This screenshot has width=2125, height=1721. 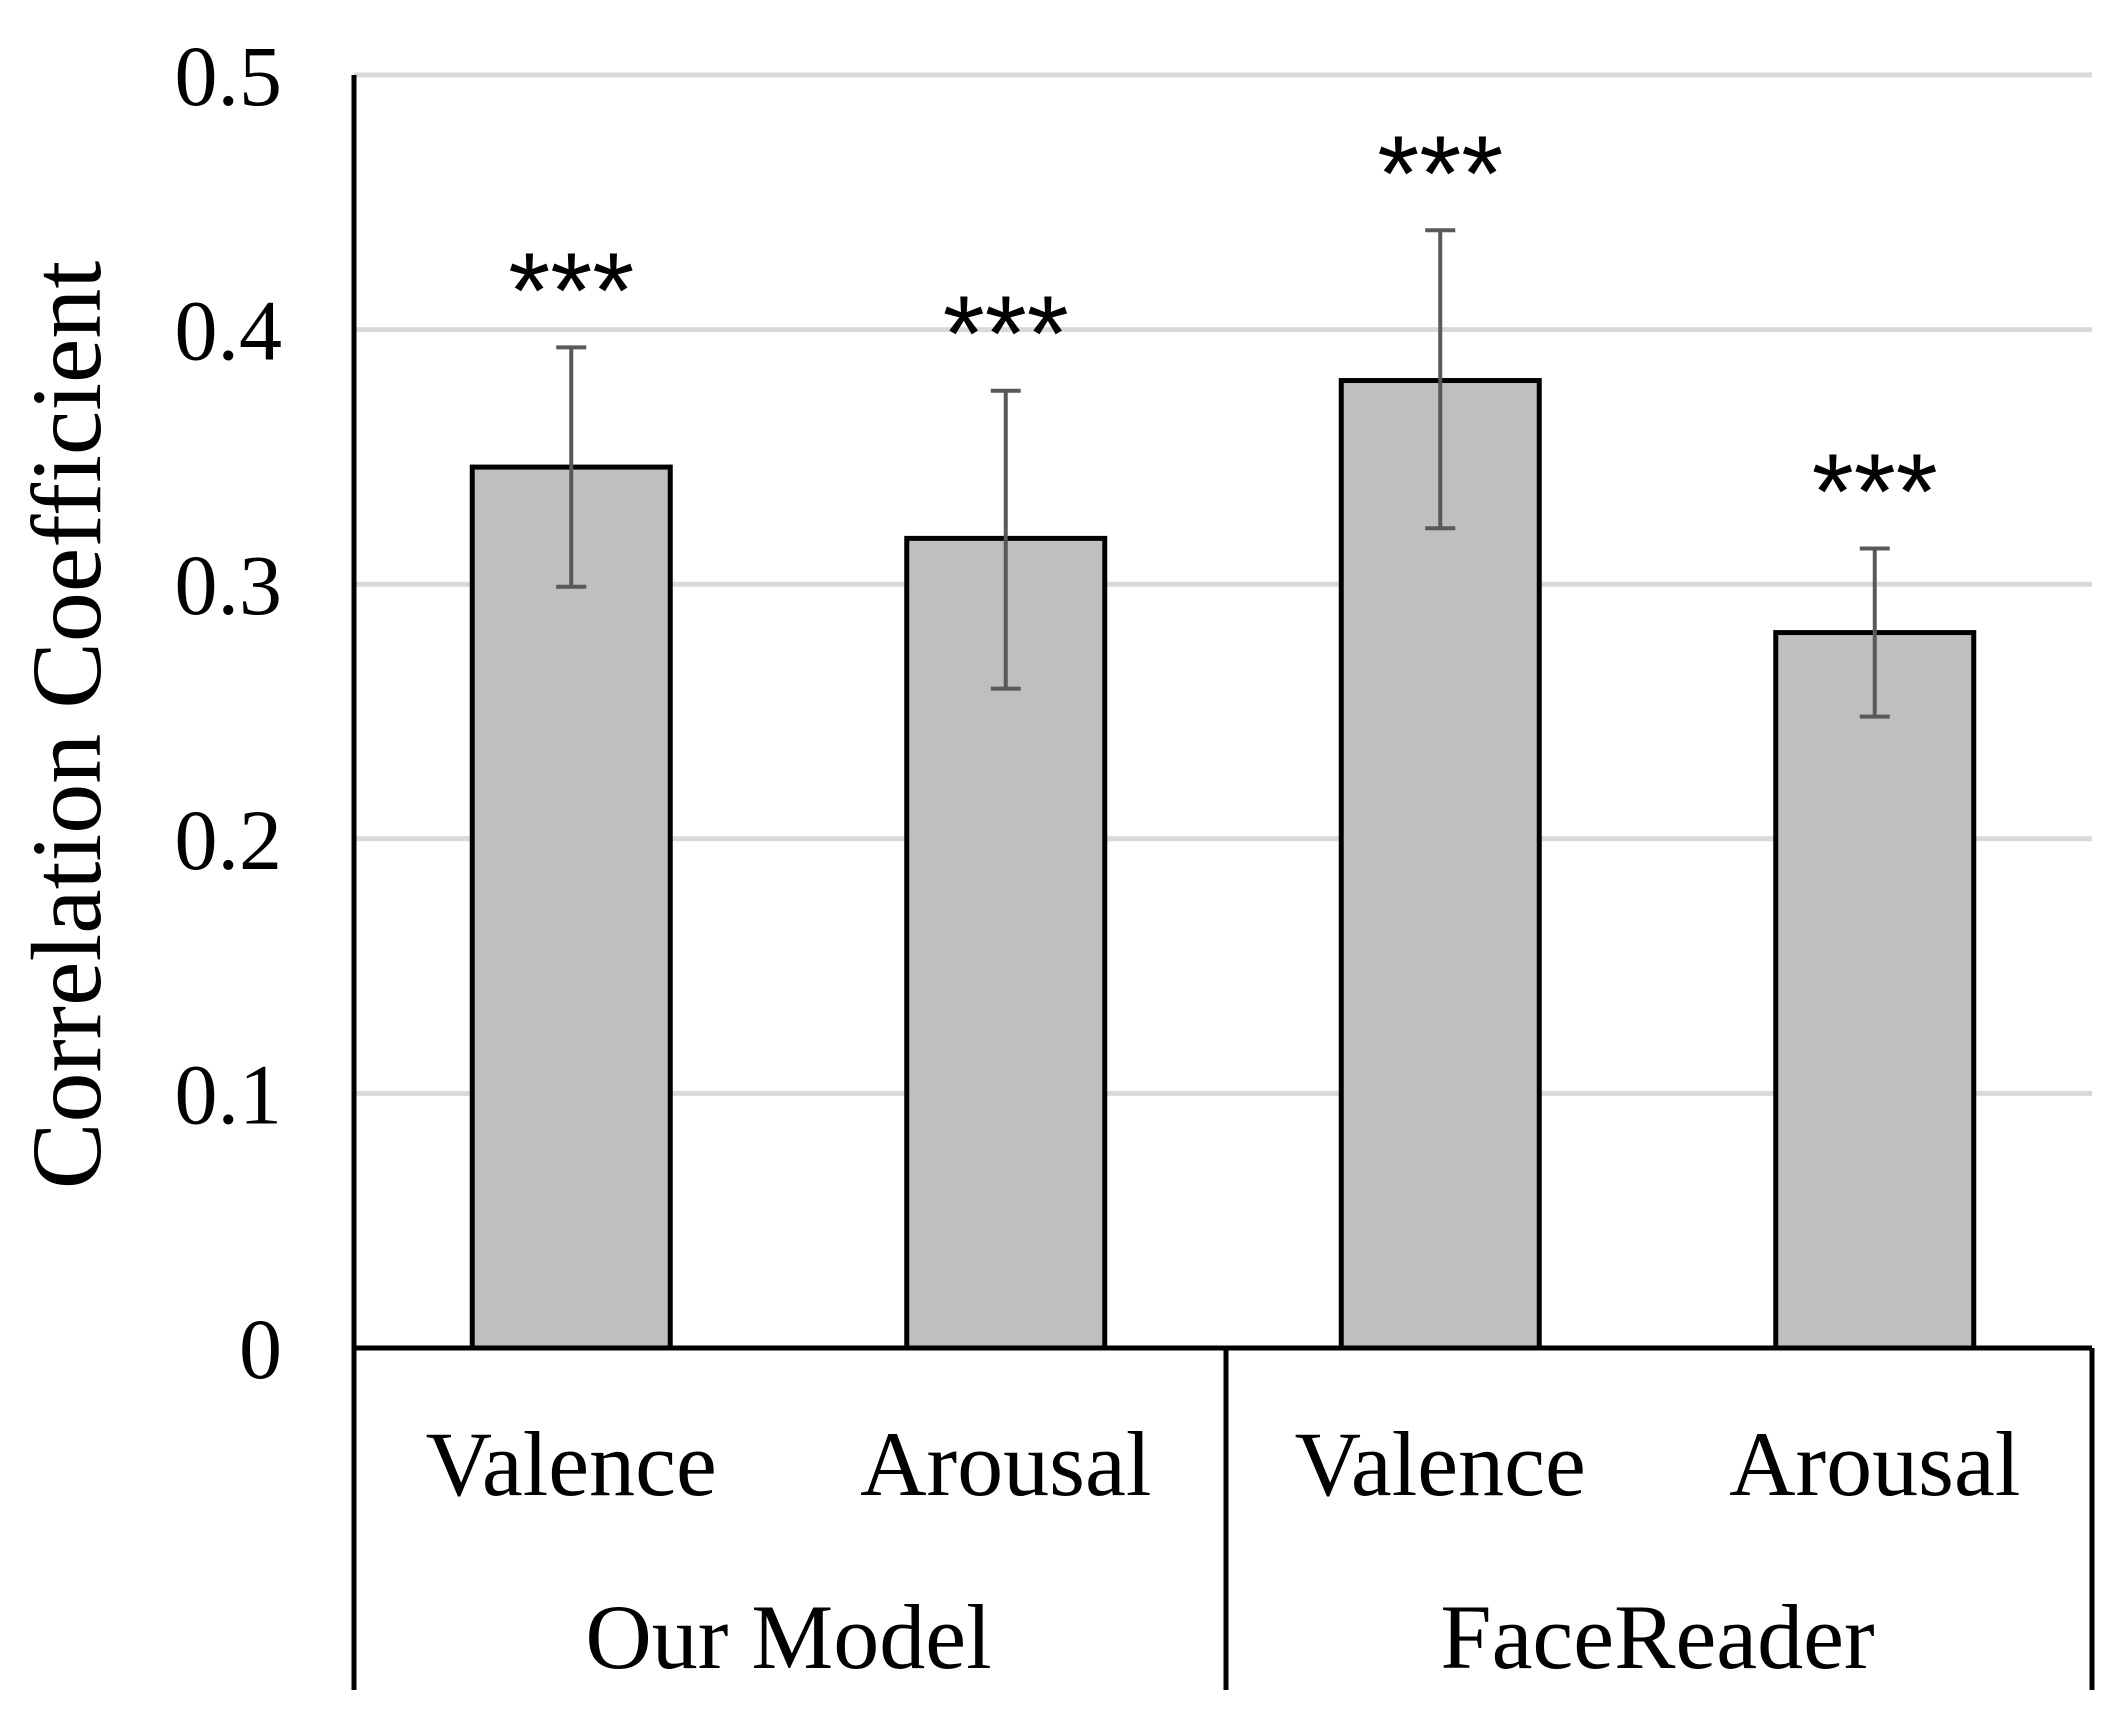 What do you see at coordinates (229, 331) in the screenshot?
I see `y-tick-label: 0.4` at bounding box center [229, 331].